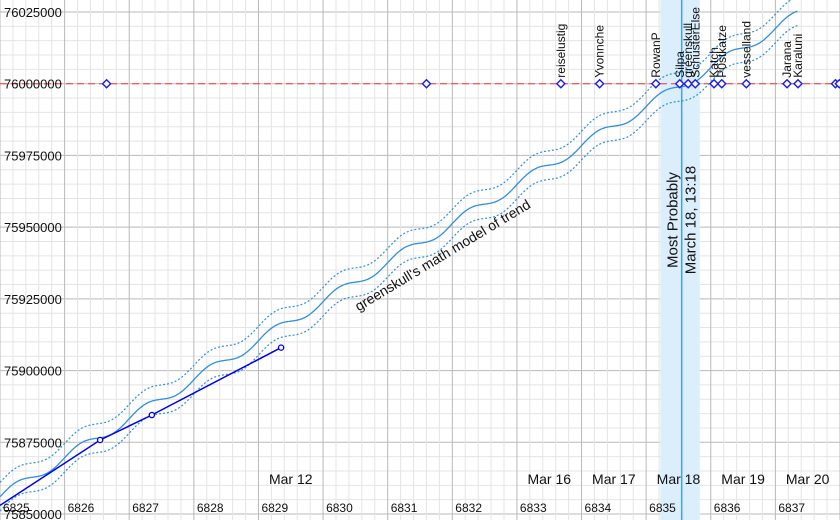 The height and width of the screenshot is (520, 840). Describe the element at coordinates (614, 479) in the screenshot. I see `date-label-2: Mar 17` at that location.